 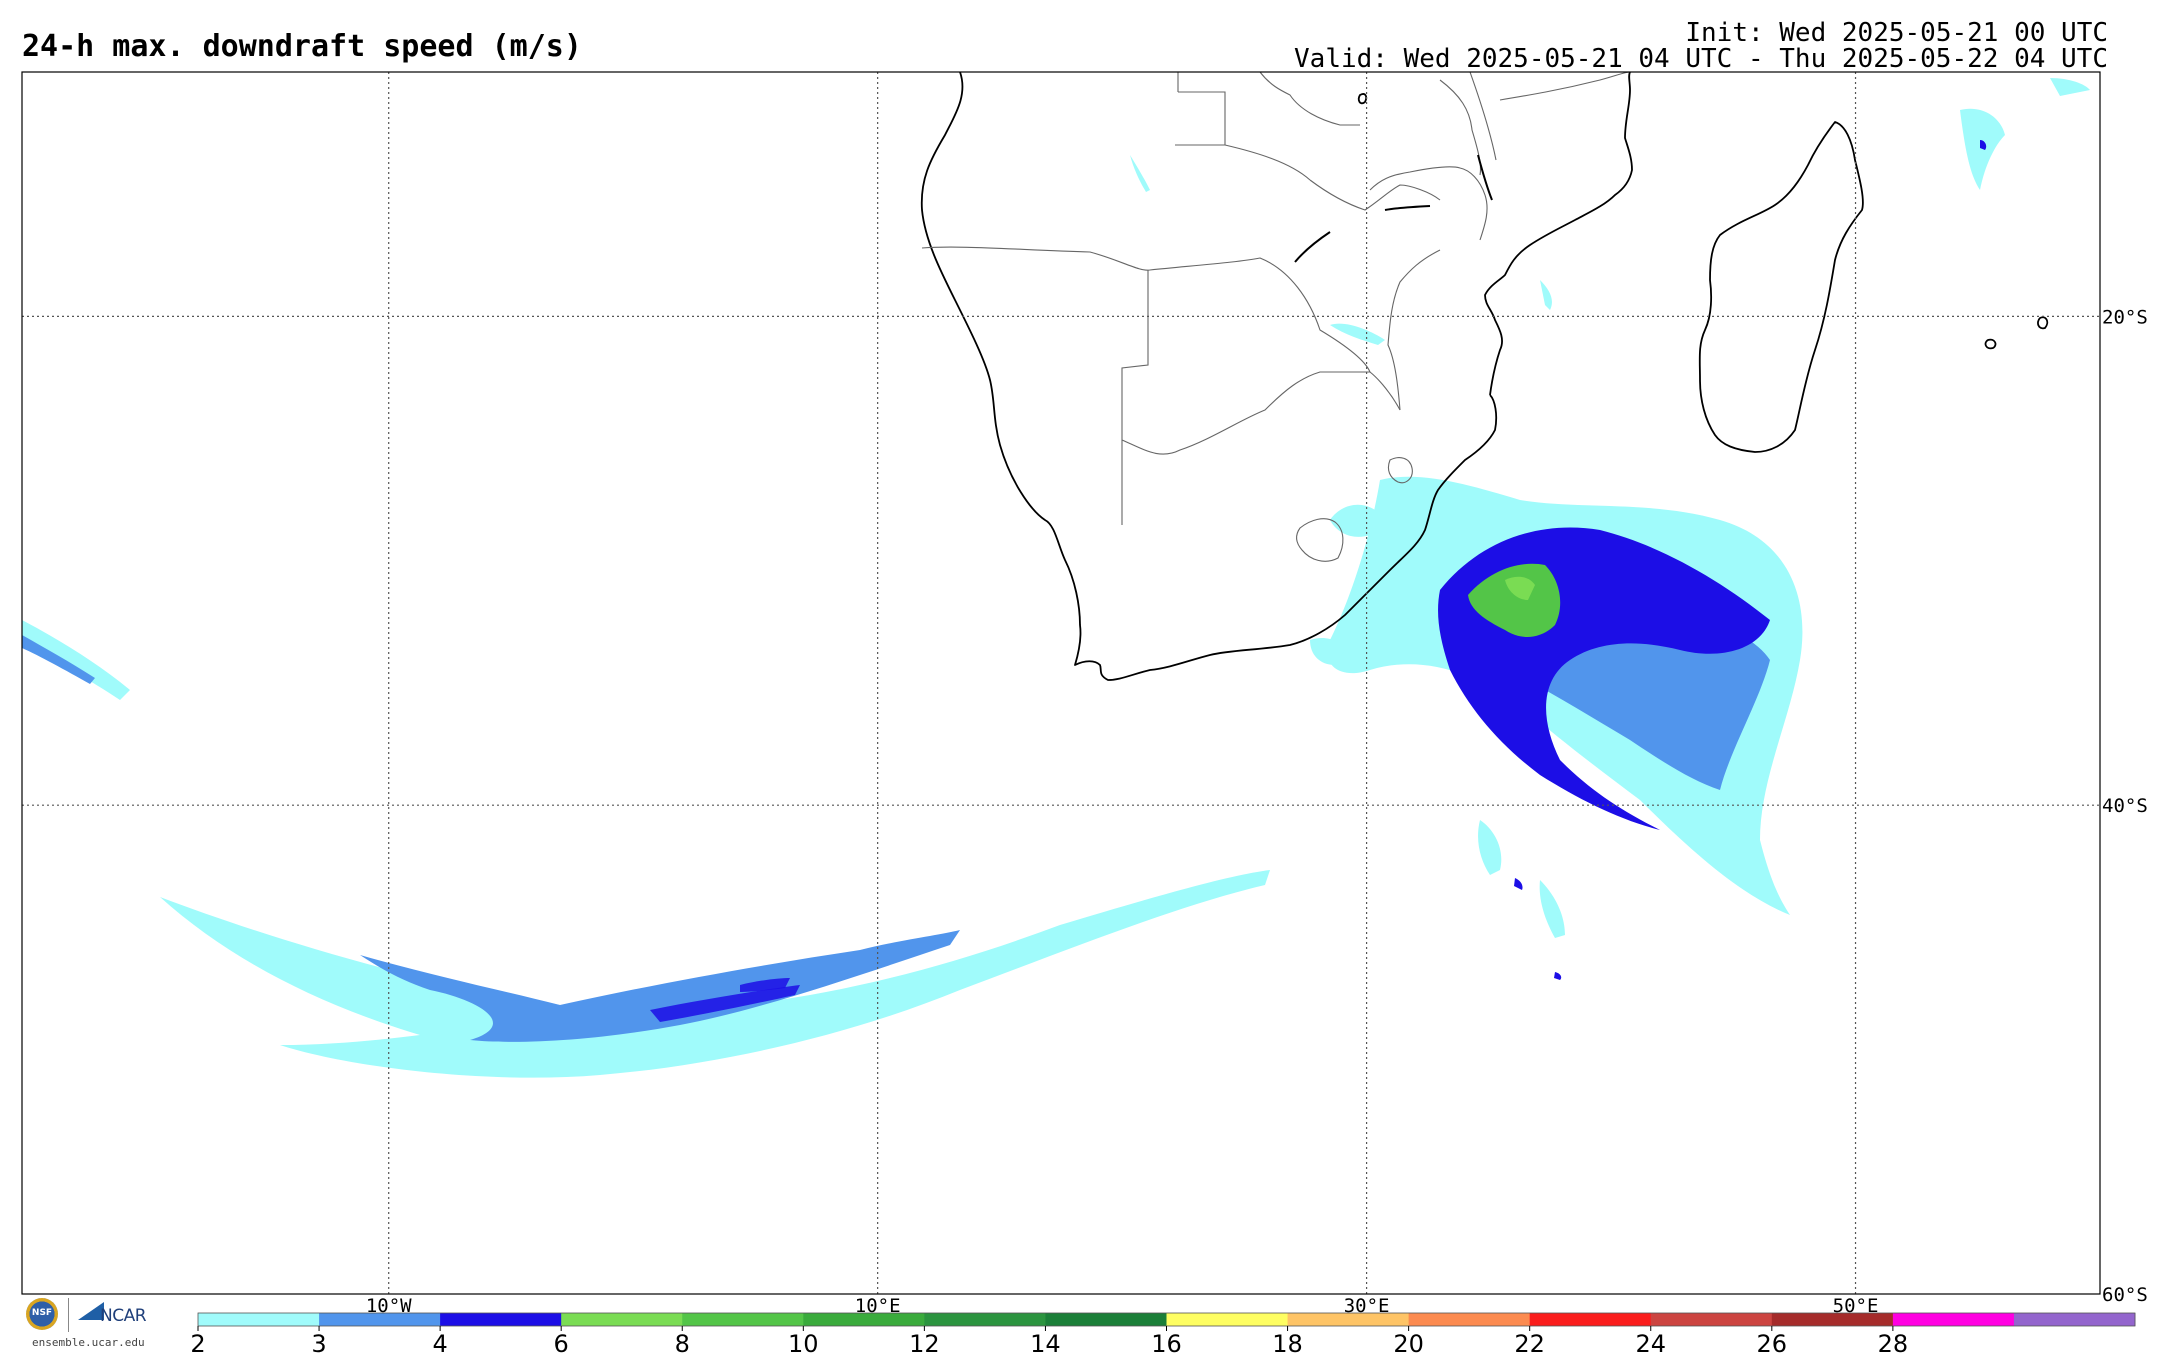 What do you see at coordinates (2016, 333) in the screenshot?
I see `coastline-small-islands` at bounding box center [2016, 333].